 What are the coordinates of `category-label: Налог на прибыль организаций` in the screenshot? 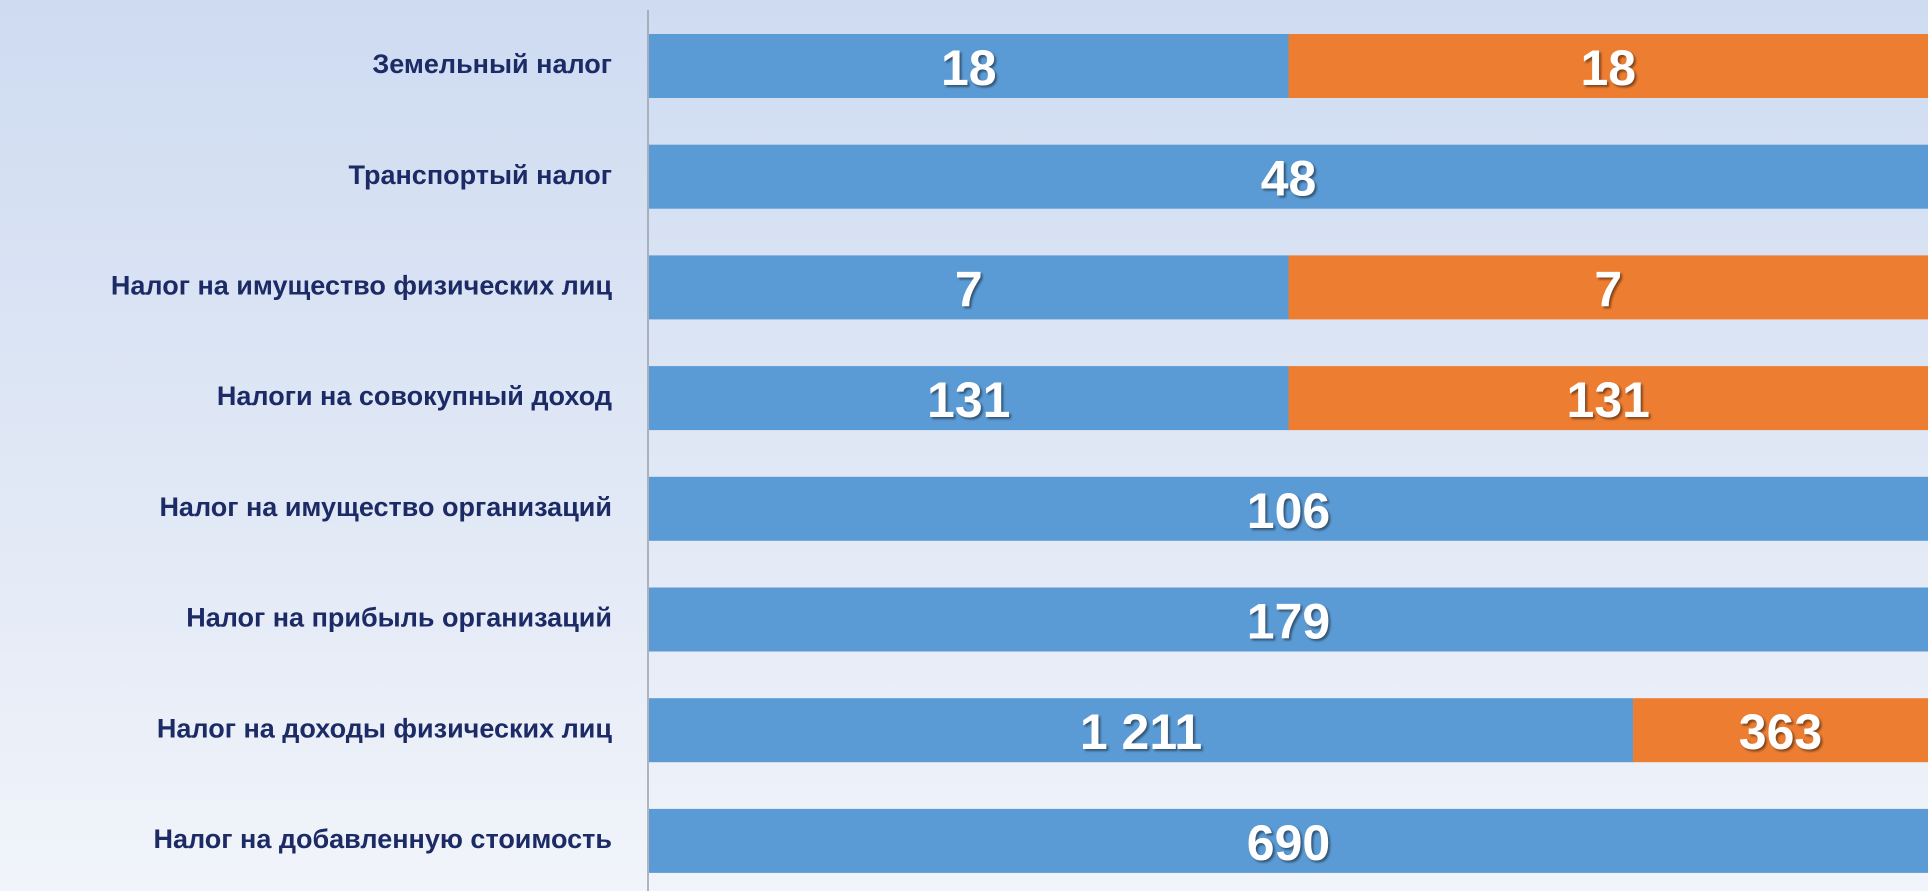 It's located at (399, 618).